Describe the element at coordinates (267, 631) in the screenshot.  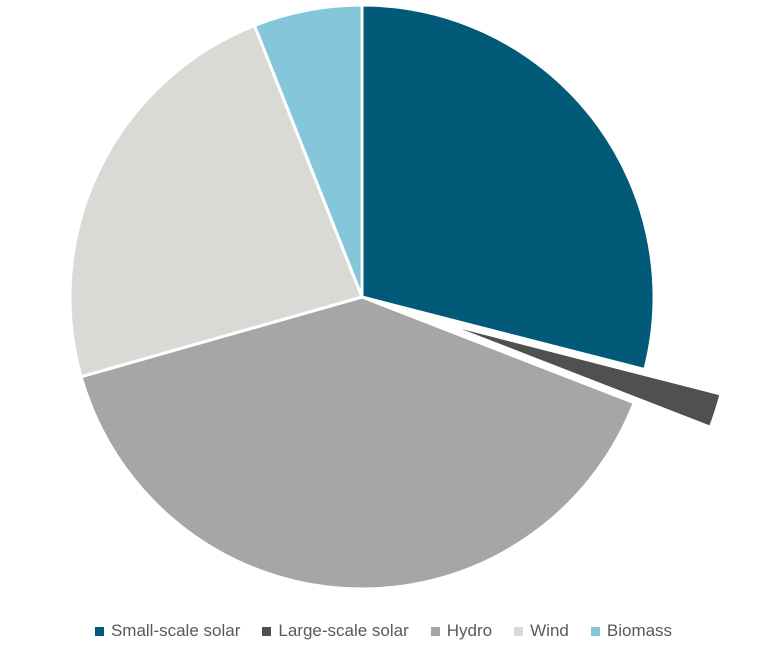
I see `legend-swatch-large-scale-solar` at that location.